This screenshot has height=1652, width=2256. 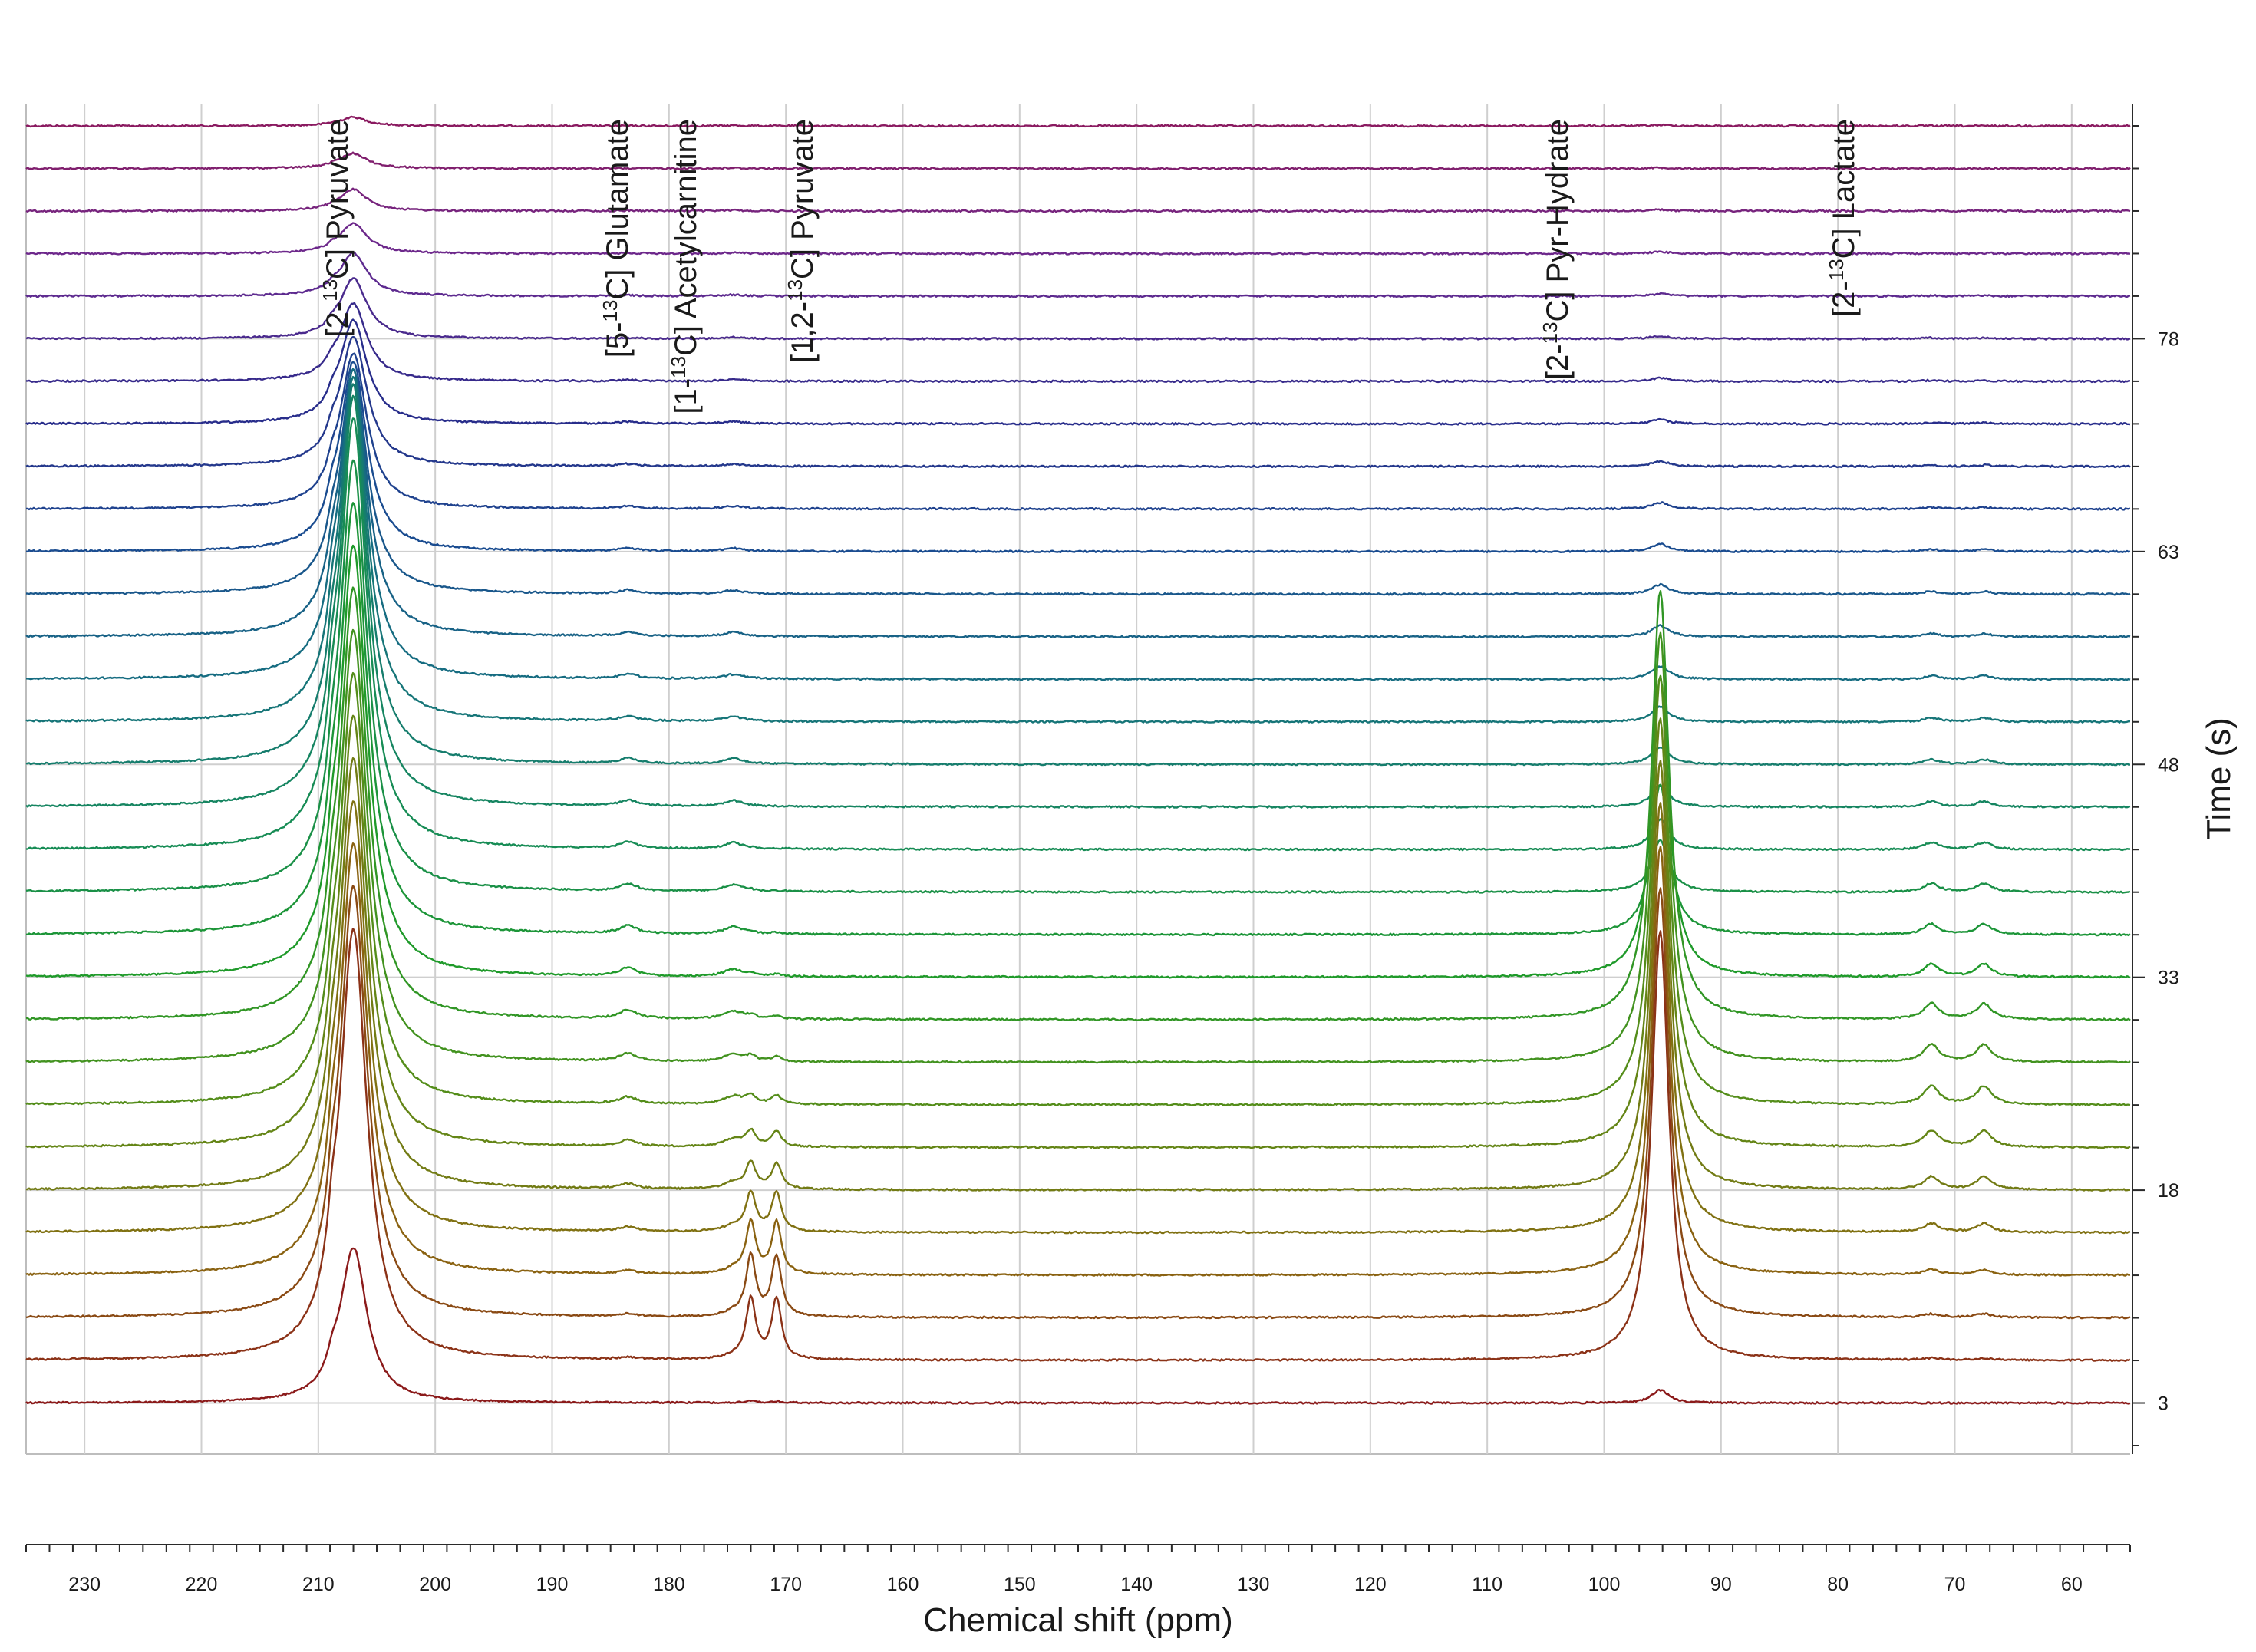 What do you see at coordinates (1020, 1584) in the screenshot?
I see `x-tick-label: 150` at bounding box center [1020, 1584].